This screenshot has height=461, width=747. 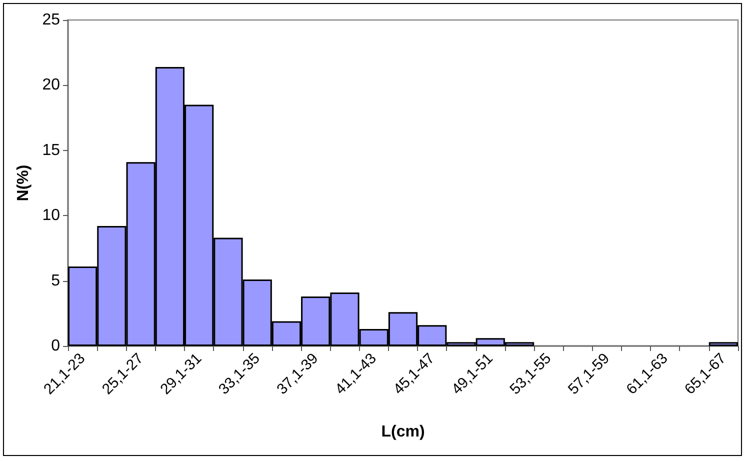 What do you see at coordinates (723, 344) in the screenshot?
I see `bar` at bounding box center [723, 344].